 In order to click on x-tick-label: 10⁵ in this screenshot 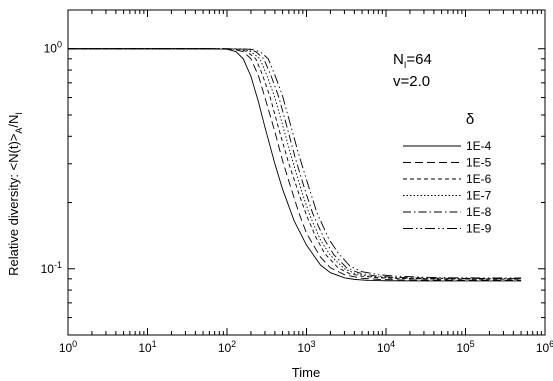, I will do `click(465, 347)`.